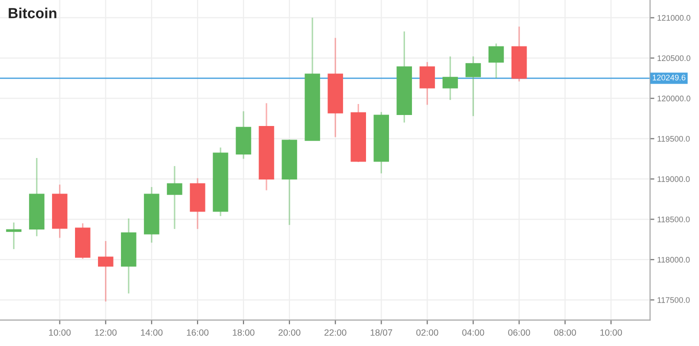  What do you see at coordinates (197, 332) in the screenshot?
I see `x-tick-label: 16:00` at bounding box center [197, 332].